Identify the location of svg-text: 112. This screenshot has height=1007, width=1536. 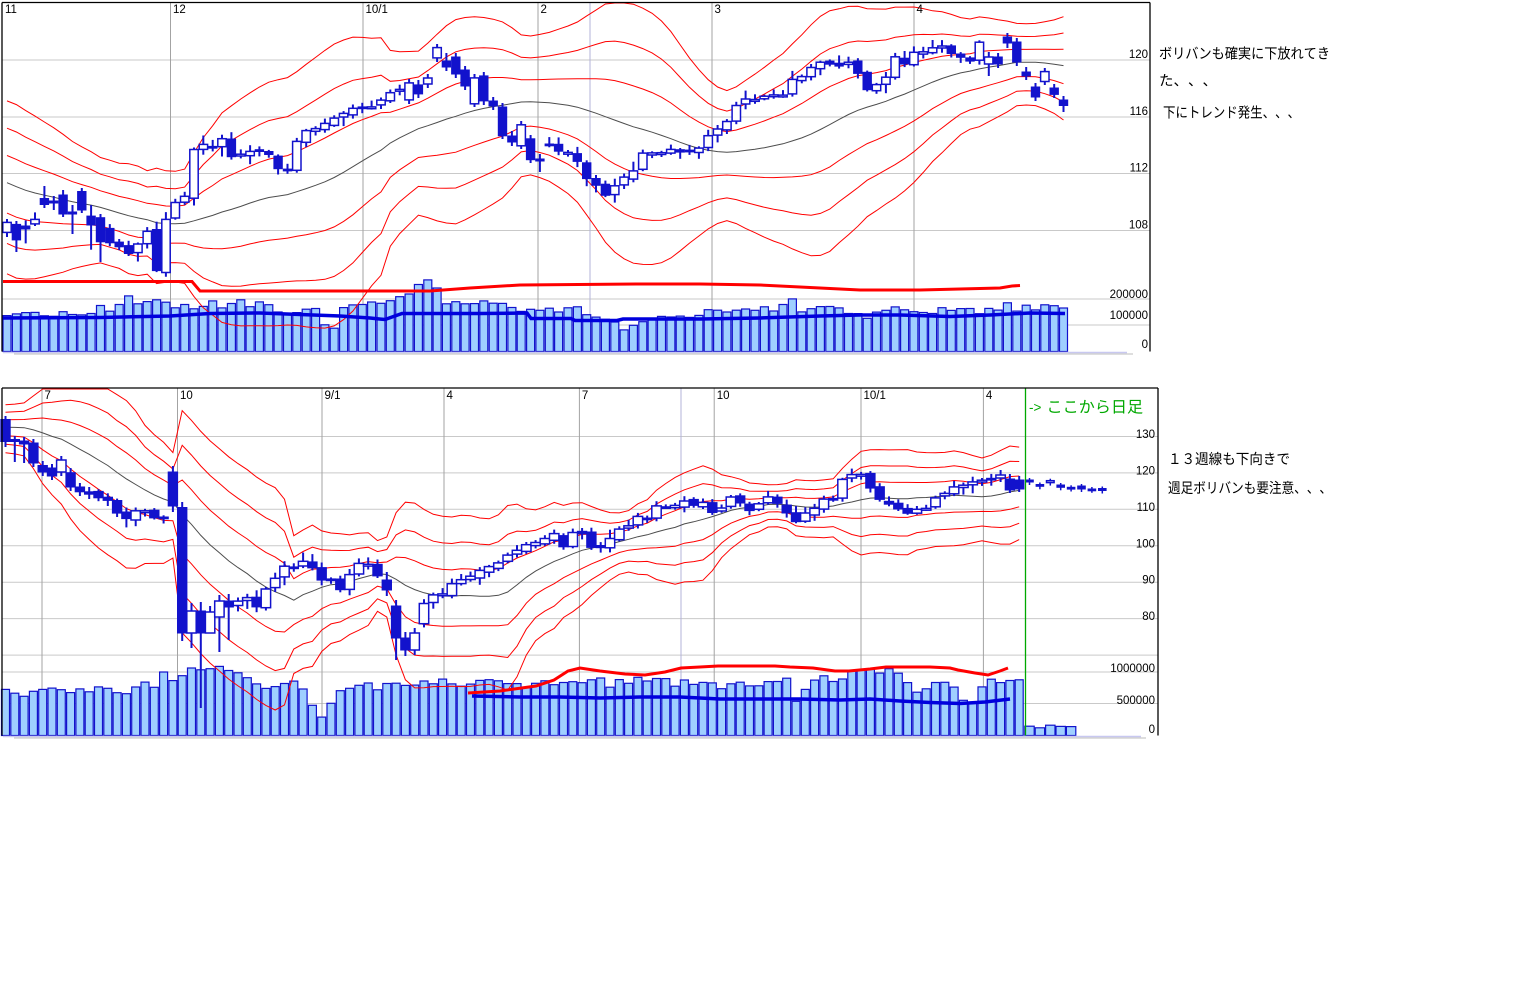
(1139, 169).